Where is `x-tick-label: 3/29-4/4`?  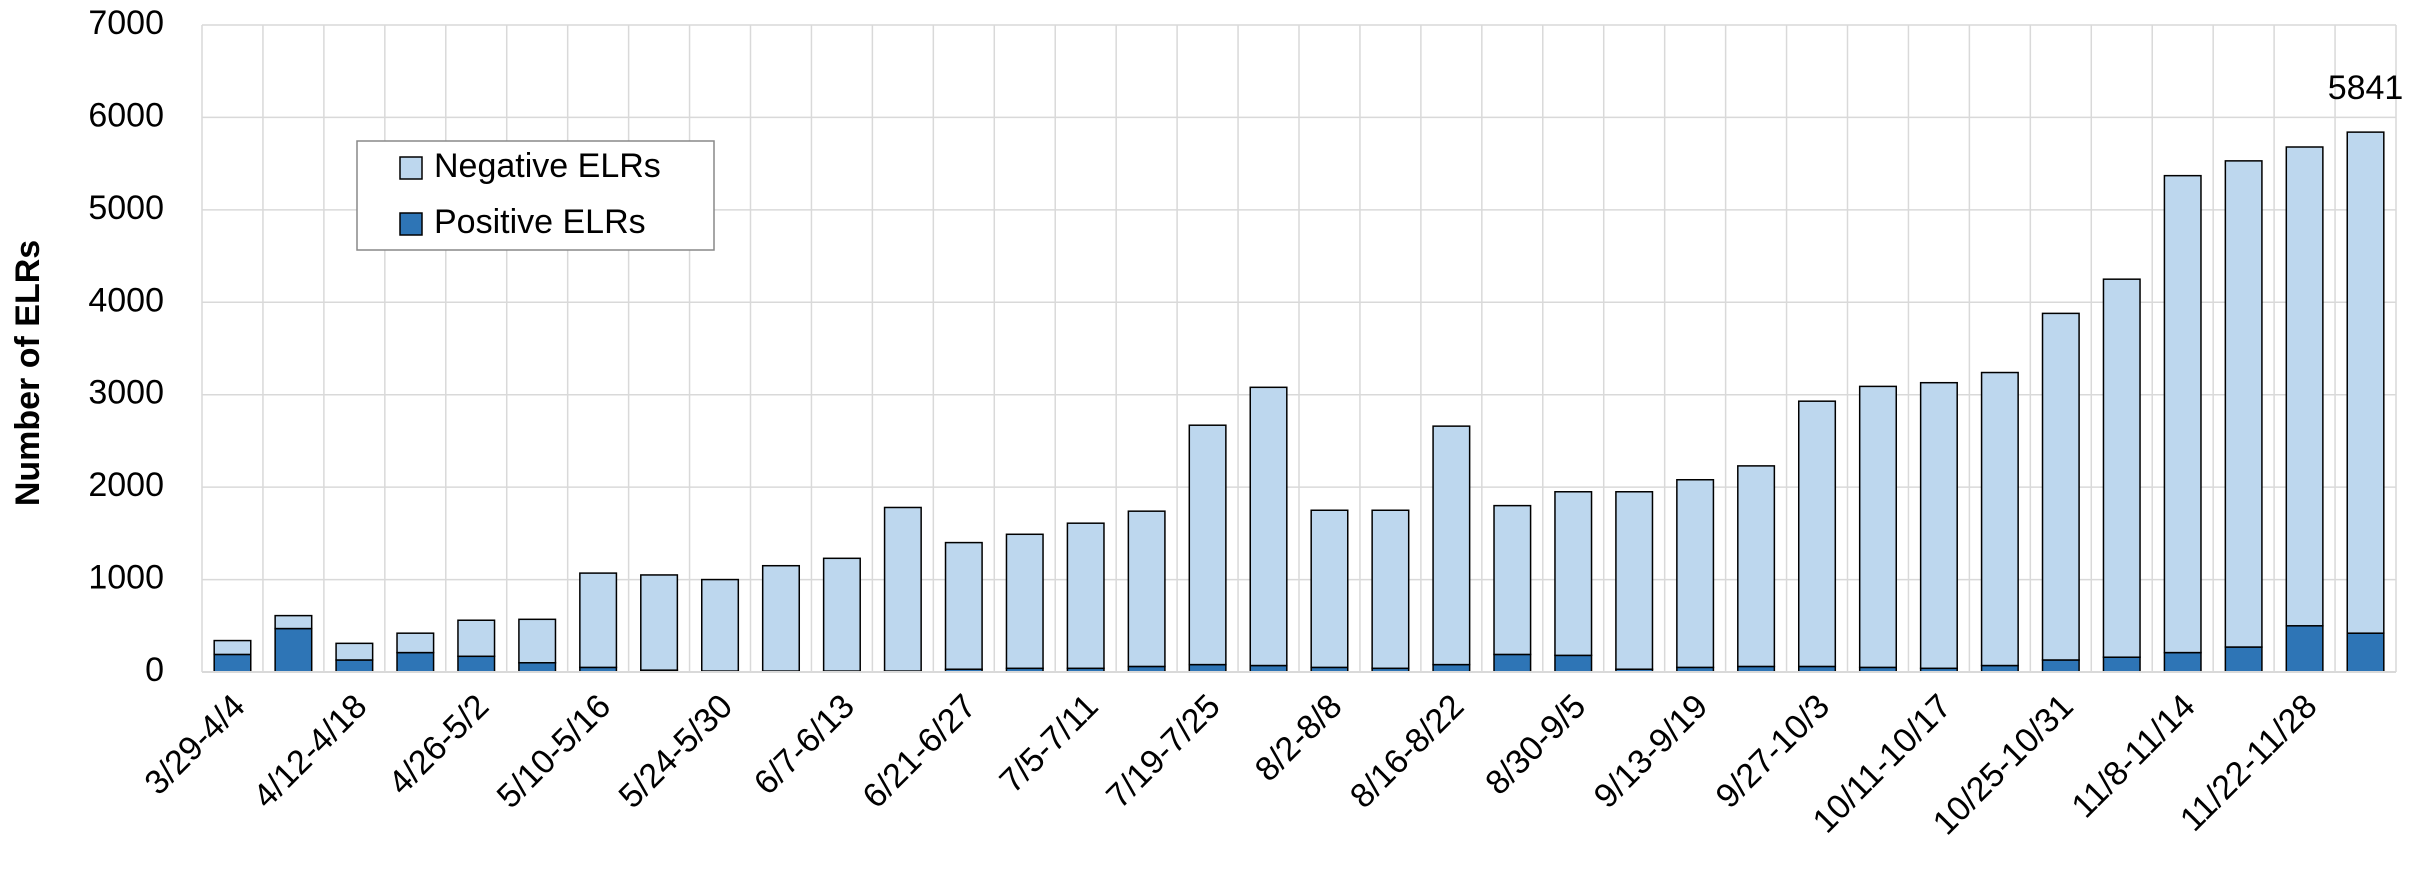 x-tick-label: 3/29-4/4 is located at coordinates (194, 744).